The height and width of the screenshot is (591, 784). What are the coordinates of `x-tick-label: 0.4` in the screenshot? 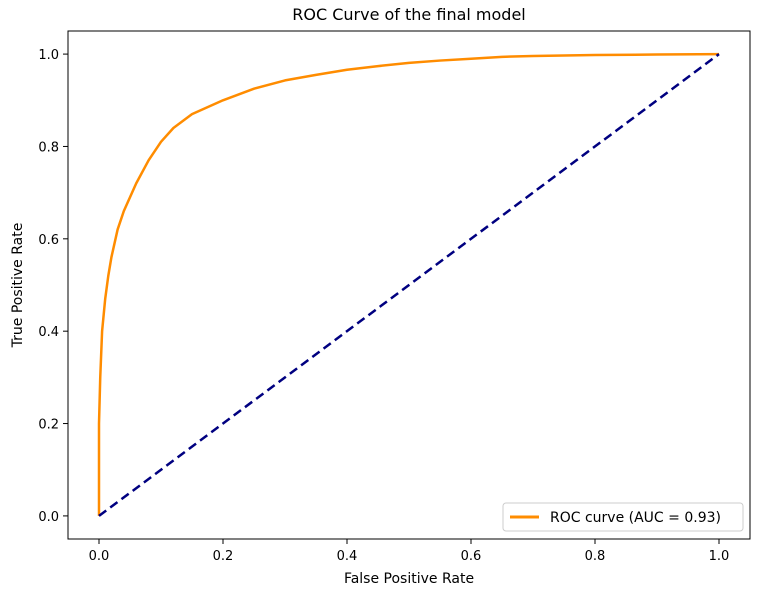 It's located at (347, 556).